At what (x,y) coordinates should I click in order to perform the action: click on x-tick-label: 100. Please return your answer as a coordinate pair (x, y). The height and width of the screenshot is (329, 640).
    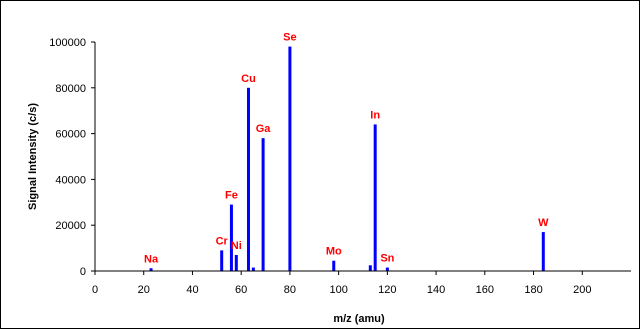
    Looking at the image, I should click on (338, 290).